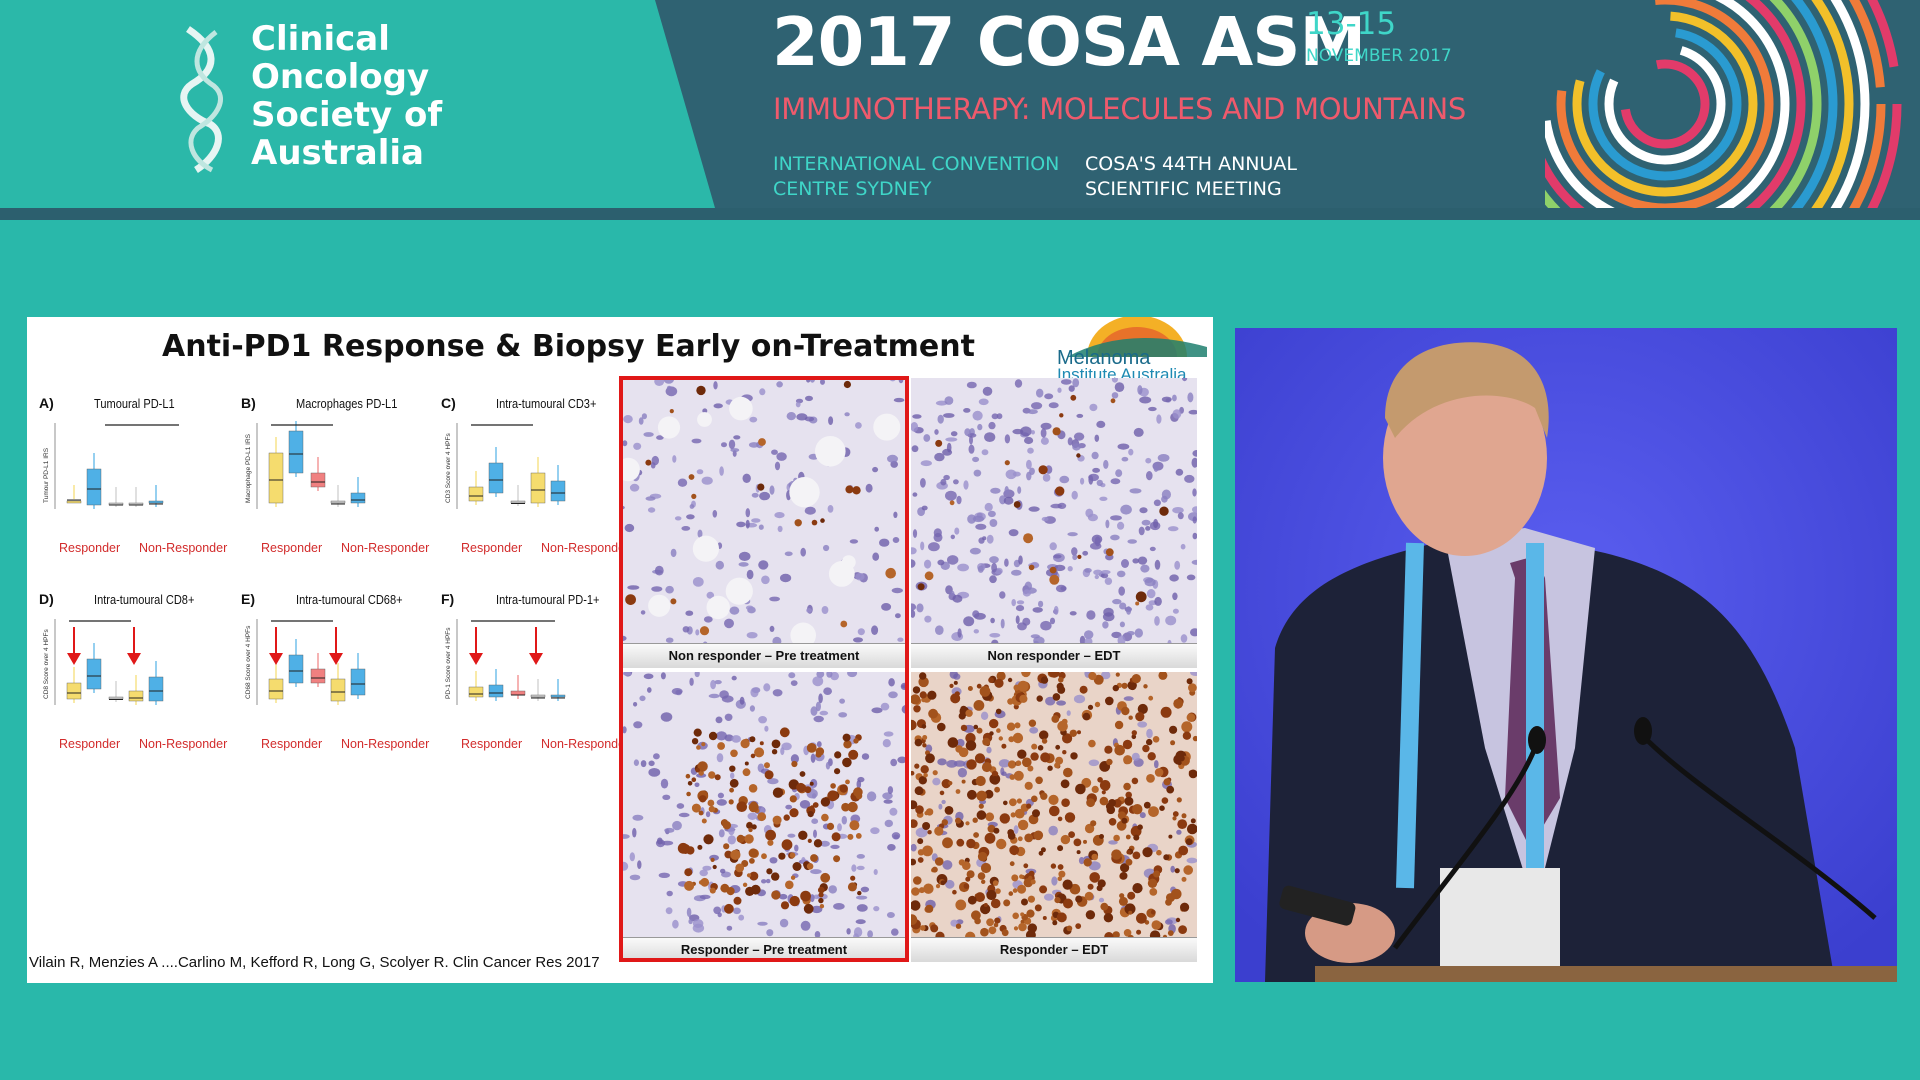 The width and height of the screenshot is (1920, 1080). What do you see at coordinates (1351, 24) in the screenshot?
I see `event-dates: 13-15` at bounding box center [1351, 24].